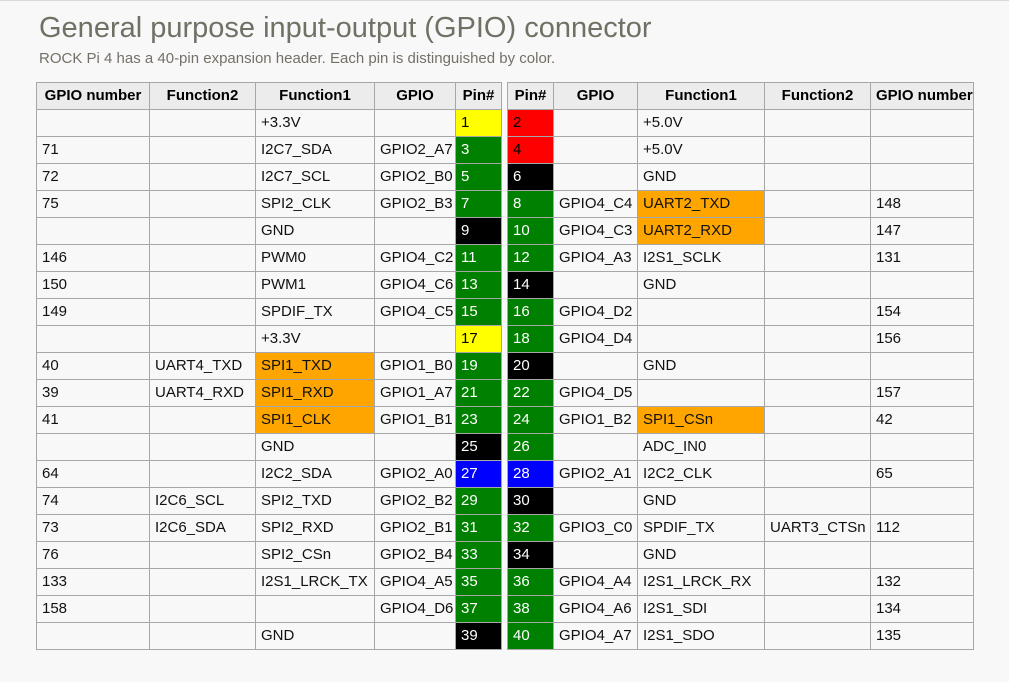 This screenshot has height=682, width=1009. Describe the element at coordinates (478, 501) in the screenshot. I see `pin-left-cell: 29` at that location.